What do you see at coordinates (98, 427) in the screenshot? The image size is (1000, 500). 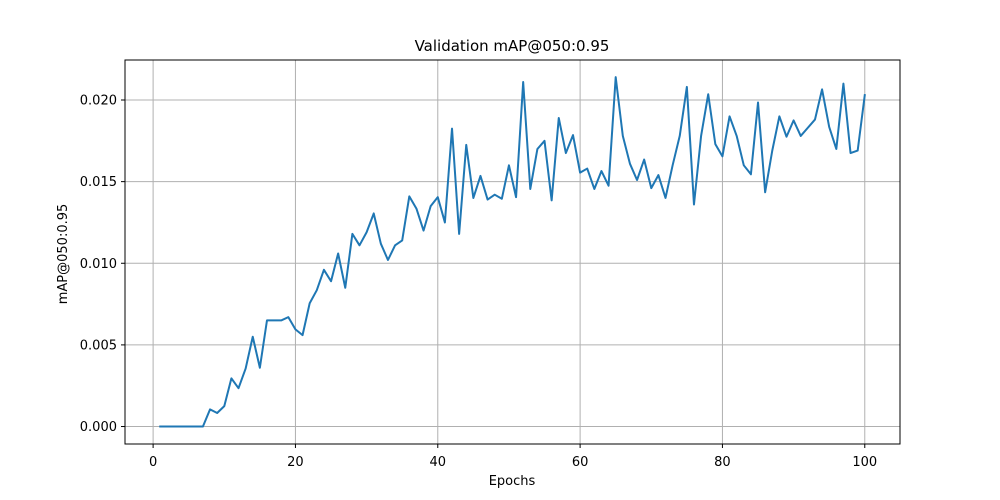 I see `y-tick-label: 0.000` at bounding box center [98, 427].